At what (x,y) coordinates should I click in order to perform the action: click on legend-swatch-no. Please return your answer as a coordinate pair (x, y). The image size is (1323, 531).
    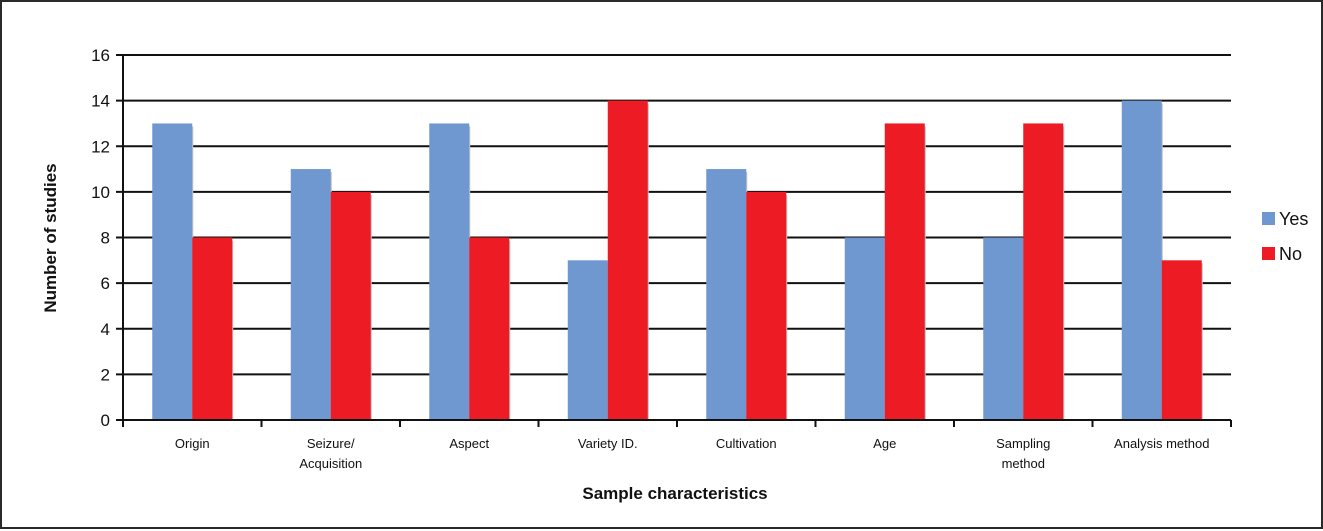
    Looking at the image, I should click on (1268, 253).